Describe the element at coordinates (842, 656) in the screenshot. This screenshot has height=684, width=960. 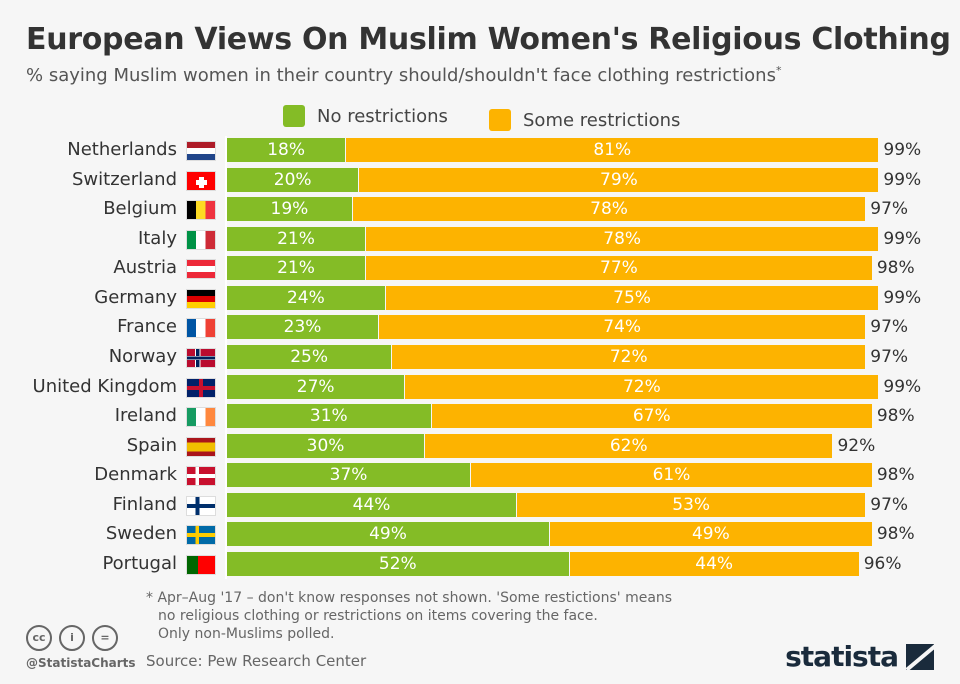
I see `logo-text: statista` at that location.